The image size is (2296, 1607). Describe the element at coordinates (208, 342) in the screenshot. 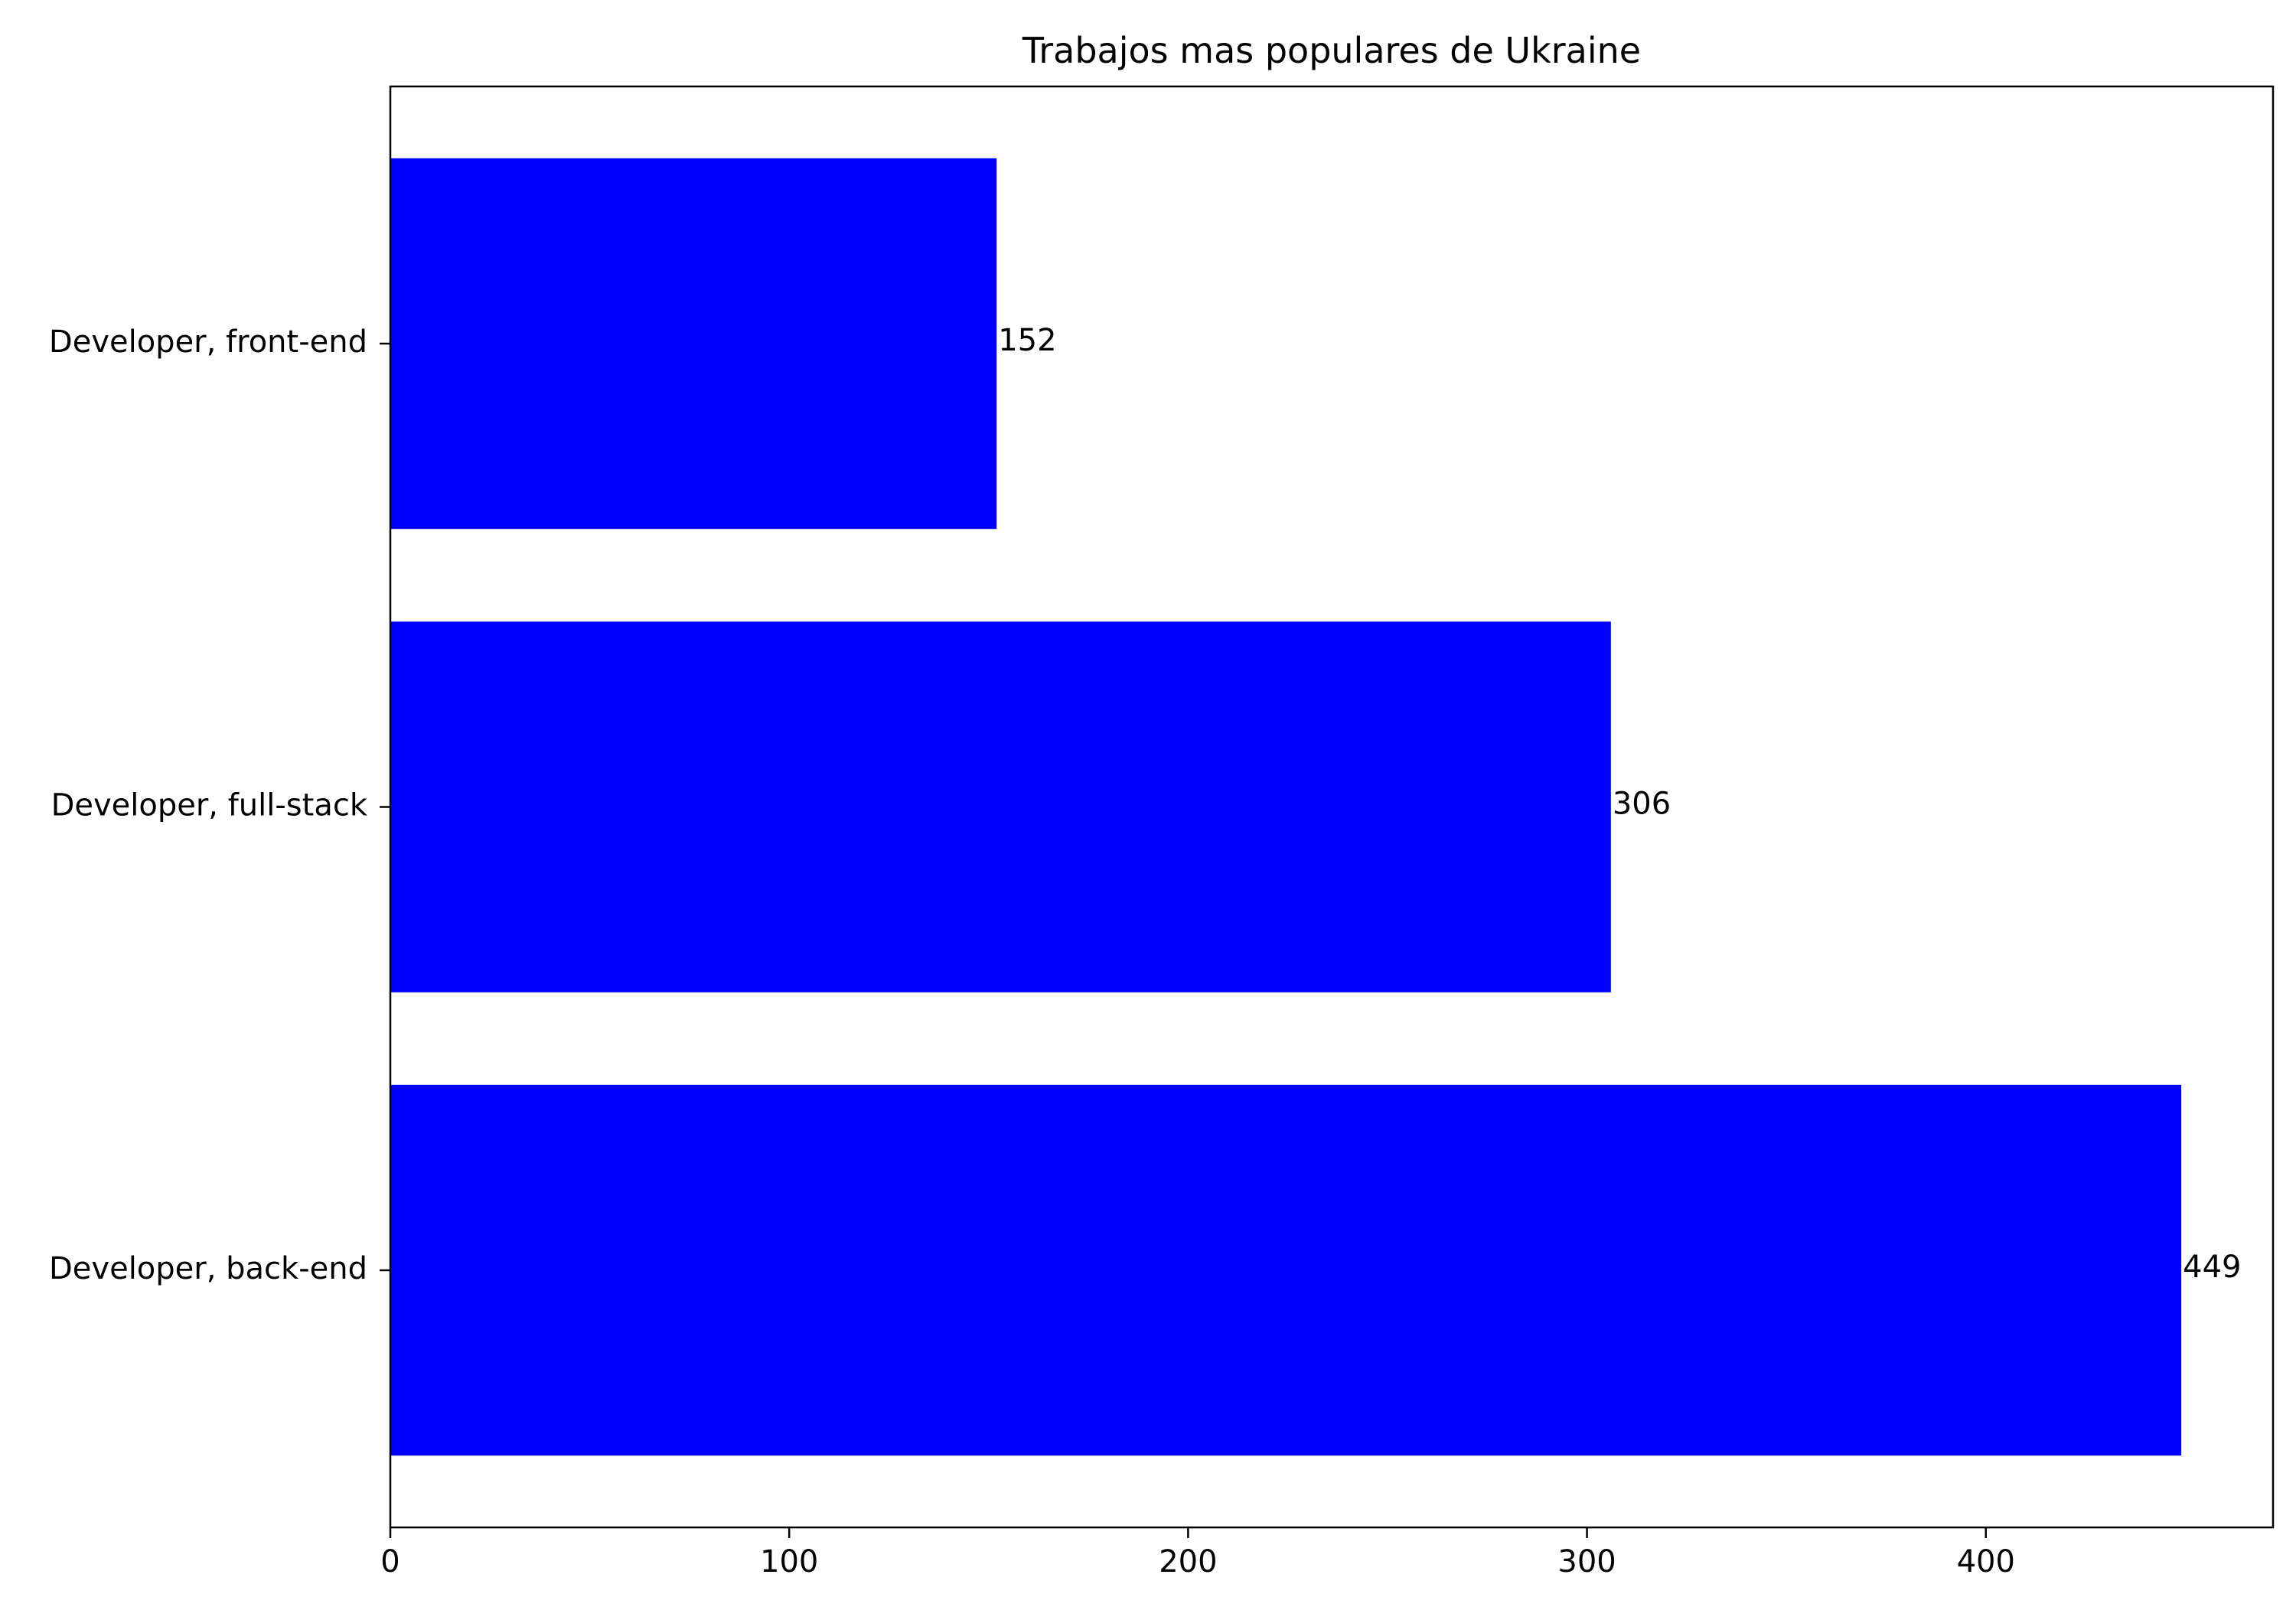

I see `y-tick-label-developer-front-end: Developer, front-end` at that location.